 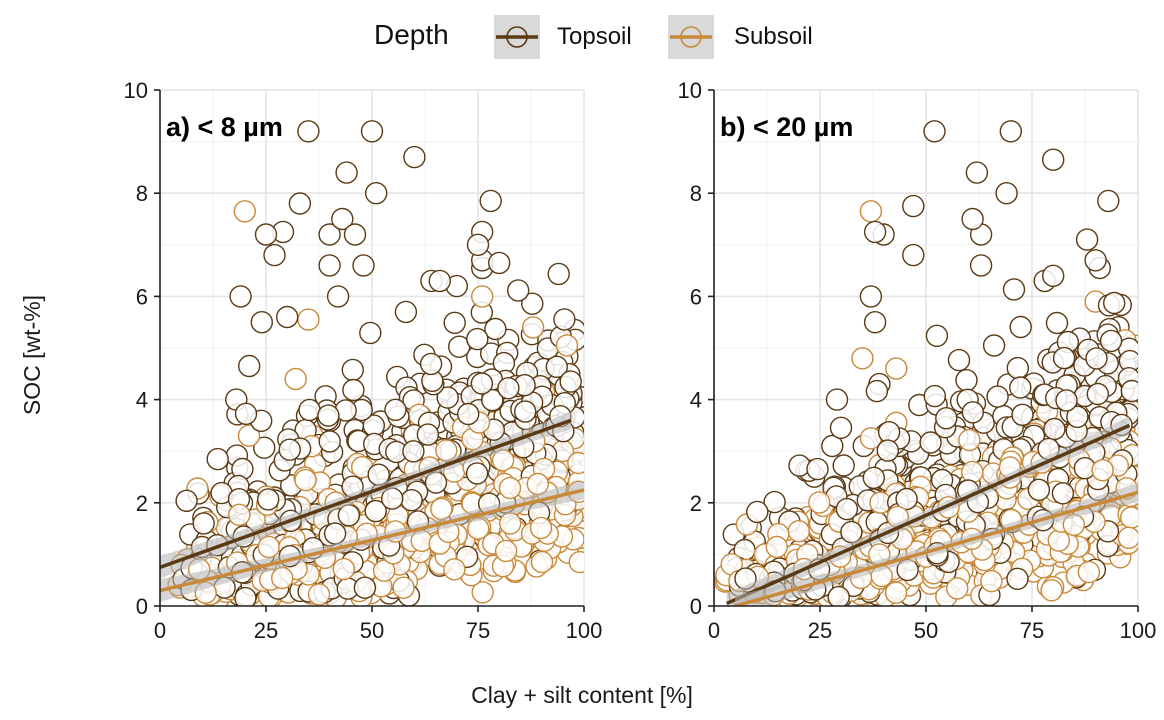 What do you see at coordinates (696, 296) in the screenshot?
I see `y-tick-label: 6` at bounding box center [696, 296].